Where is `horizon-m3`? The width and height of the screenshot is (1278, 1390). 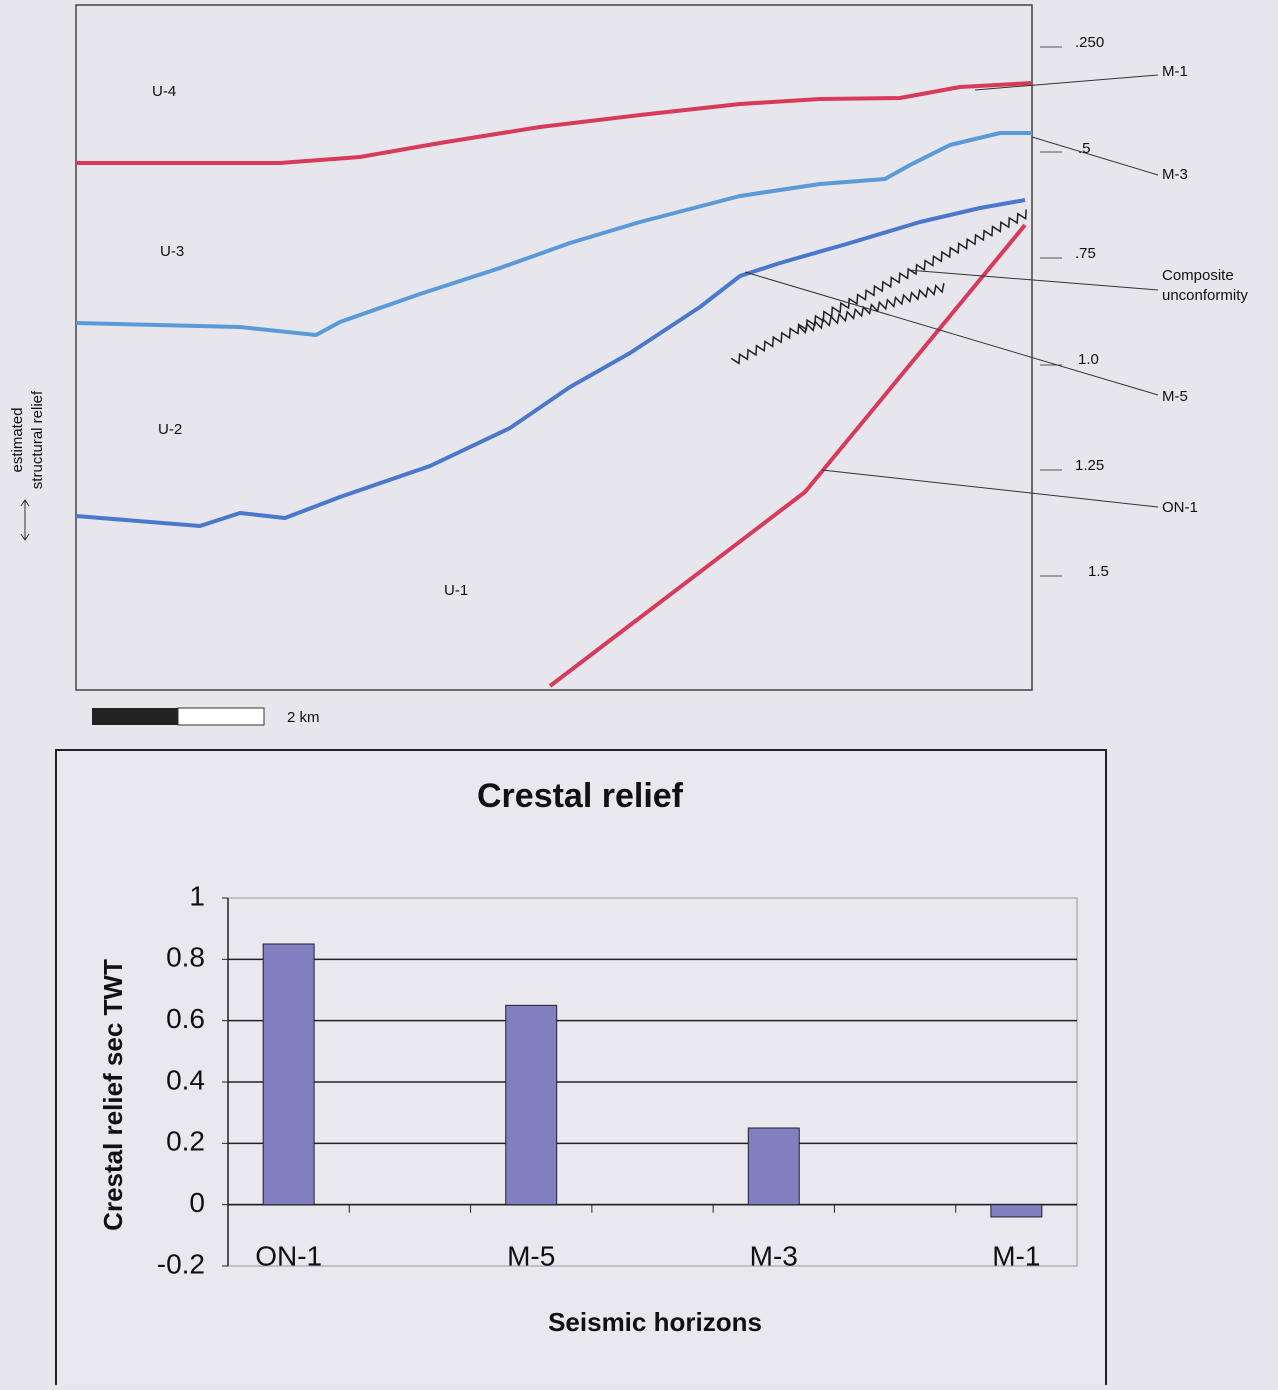
horizon-m3 is located at coordinates (553, 234).